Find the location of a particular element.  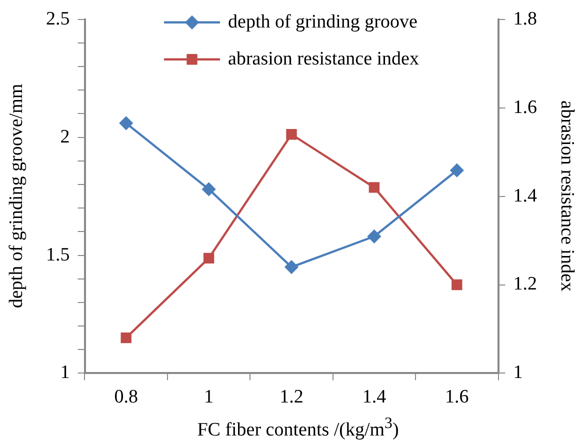

y2-tick-label: 1.4 is located at coordinates (525, 195).